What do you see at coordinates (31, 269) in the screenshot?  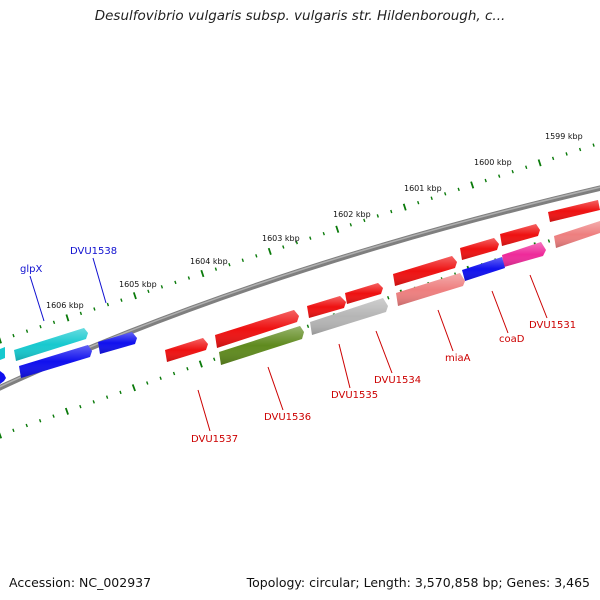 I see `gene-label-glpX: glpX` at bounding box center [31, 269].